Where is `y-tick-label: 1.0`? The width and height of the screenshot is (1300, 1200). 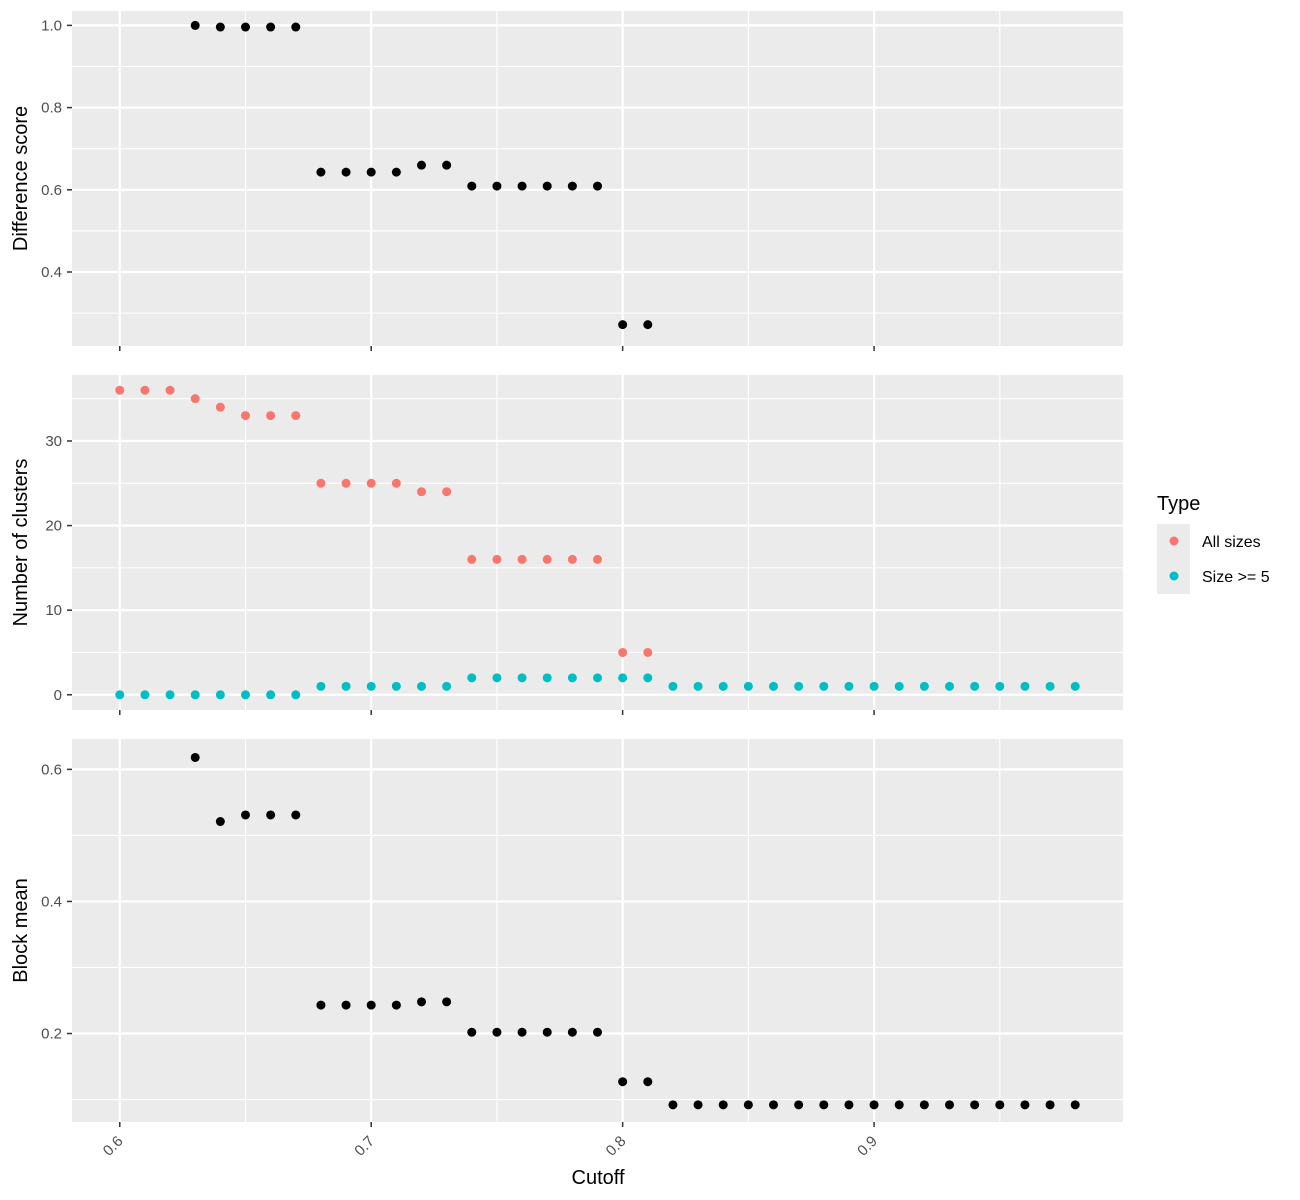 y-tick-label: 1.0 is located at coordinates (51, 25).